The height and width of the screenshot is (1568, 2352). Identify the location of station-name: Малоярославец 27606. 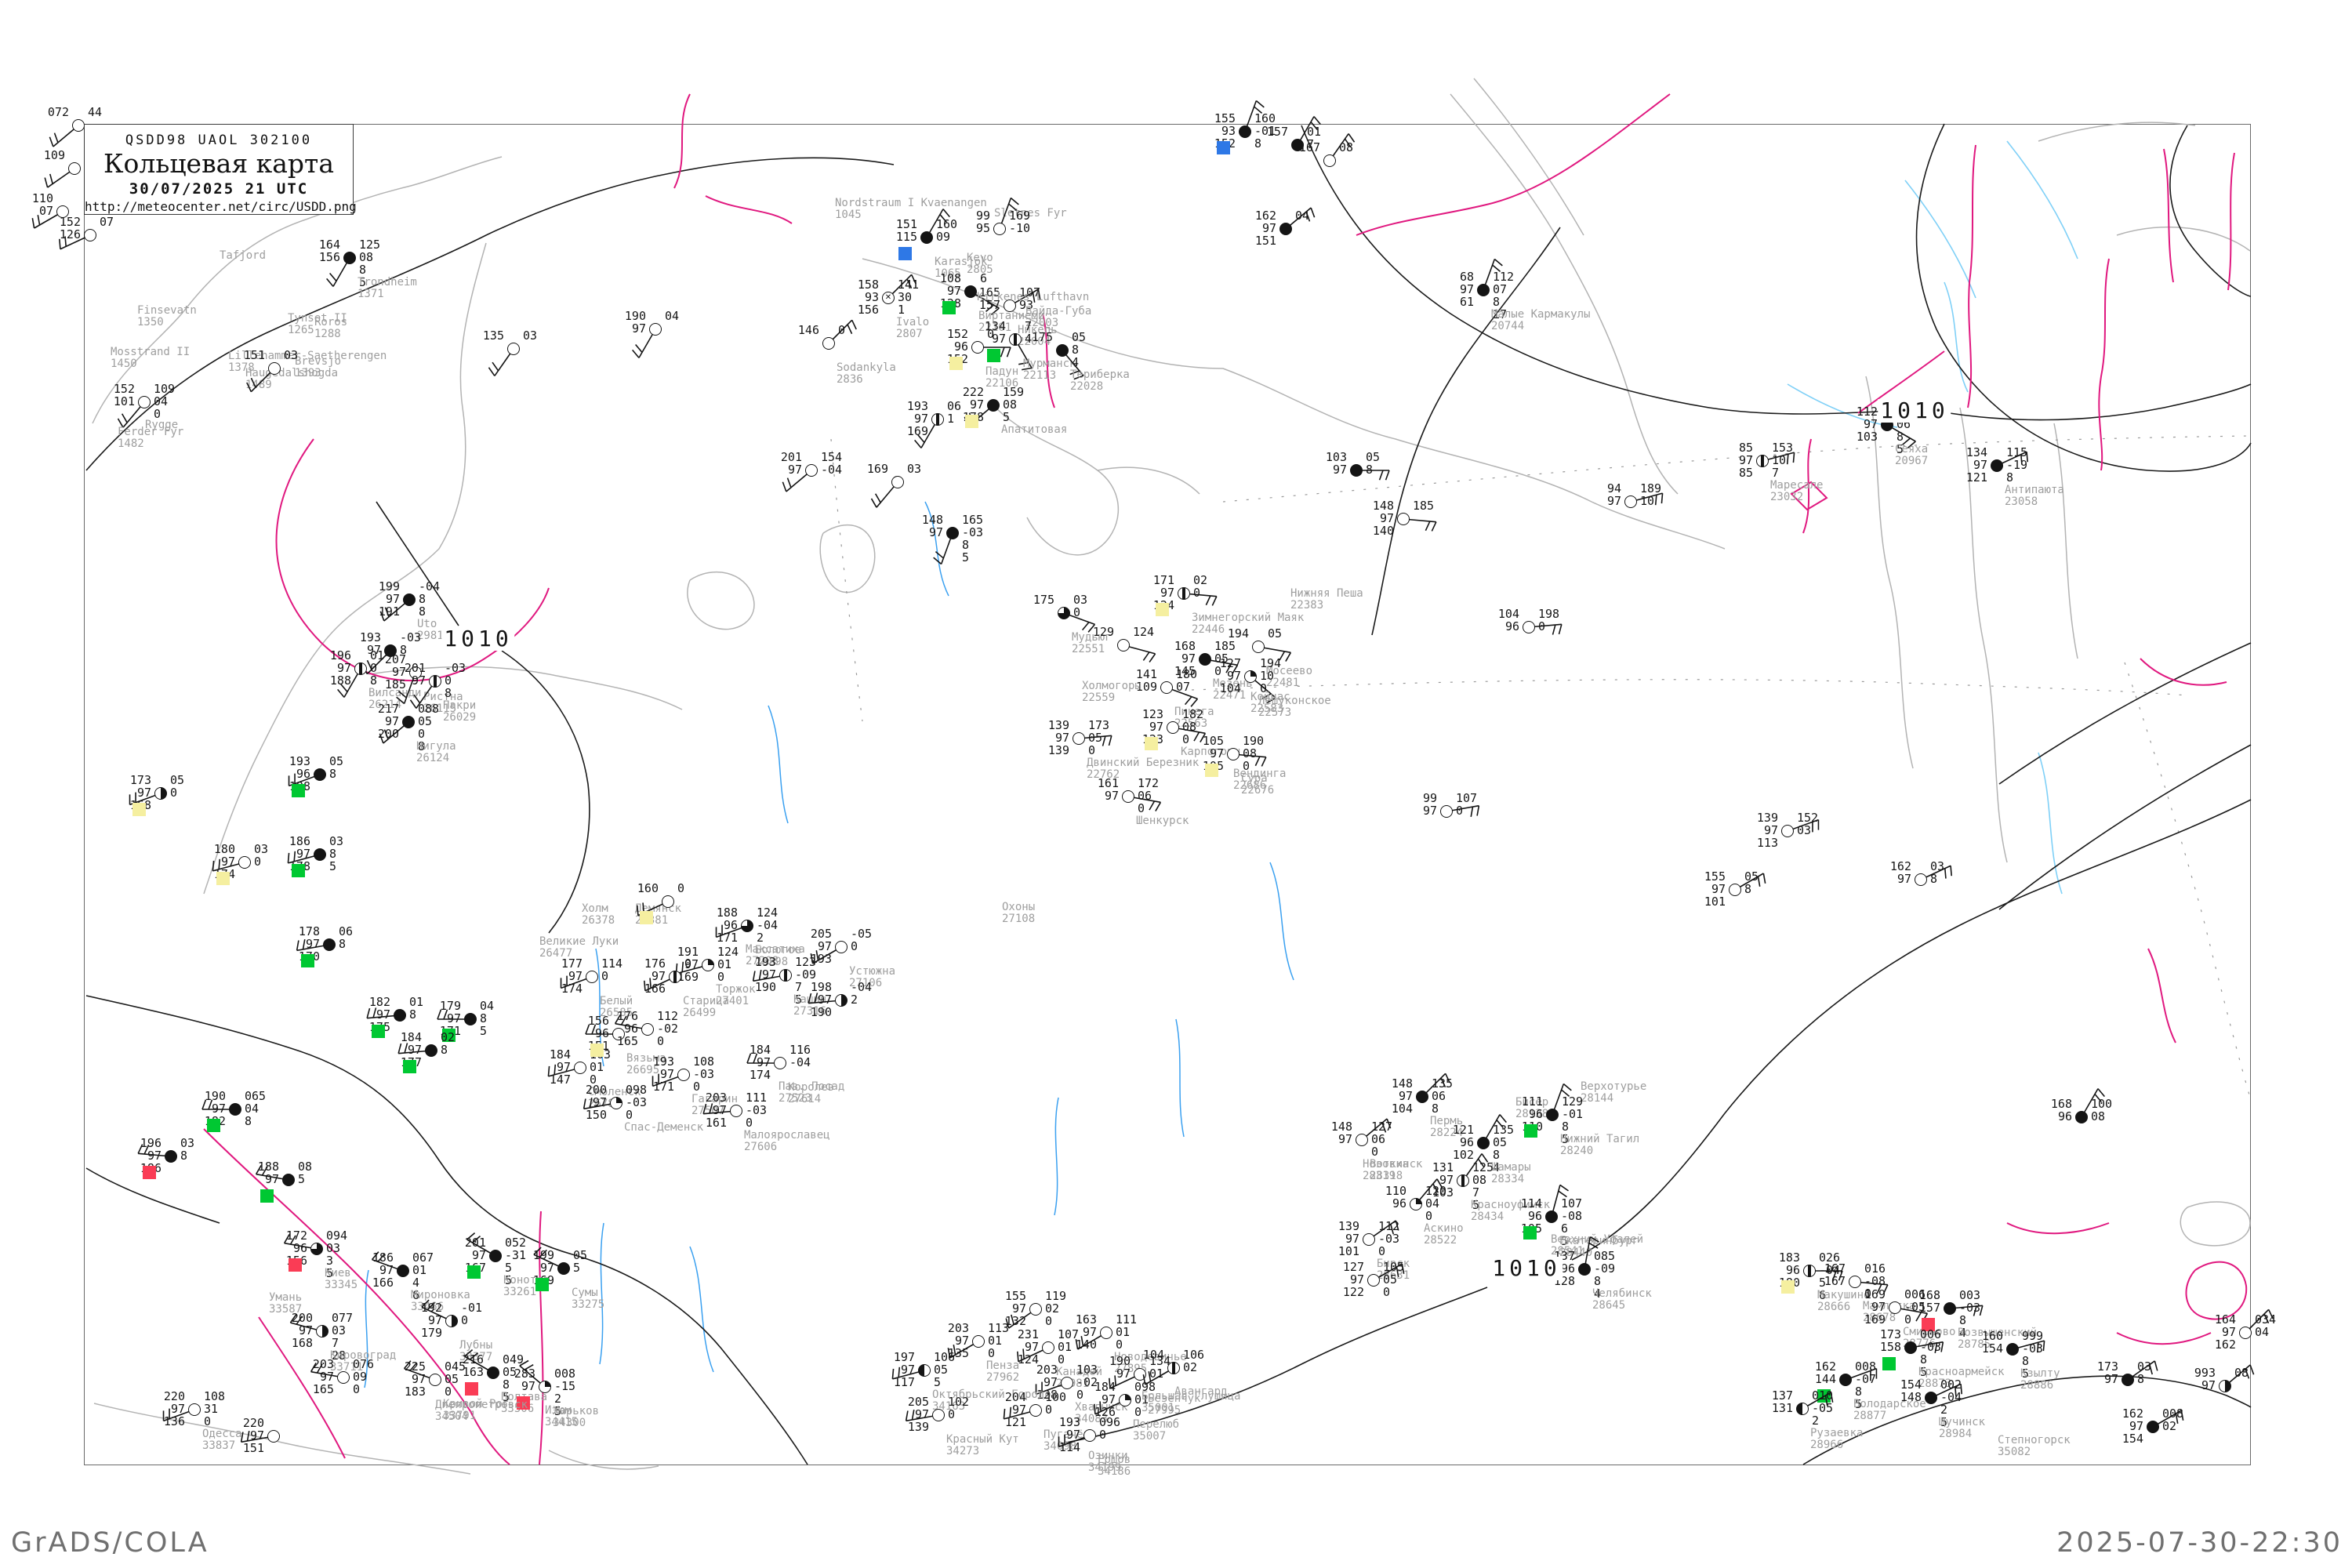
(787, 1141).